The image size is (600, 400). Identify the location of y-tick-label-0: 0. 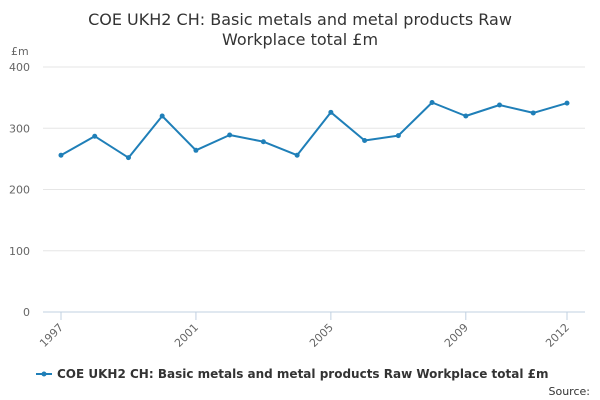
(26, 312).